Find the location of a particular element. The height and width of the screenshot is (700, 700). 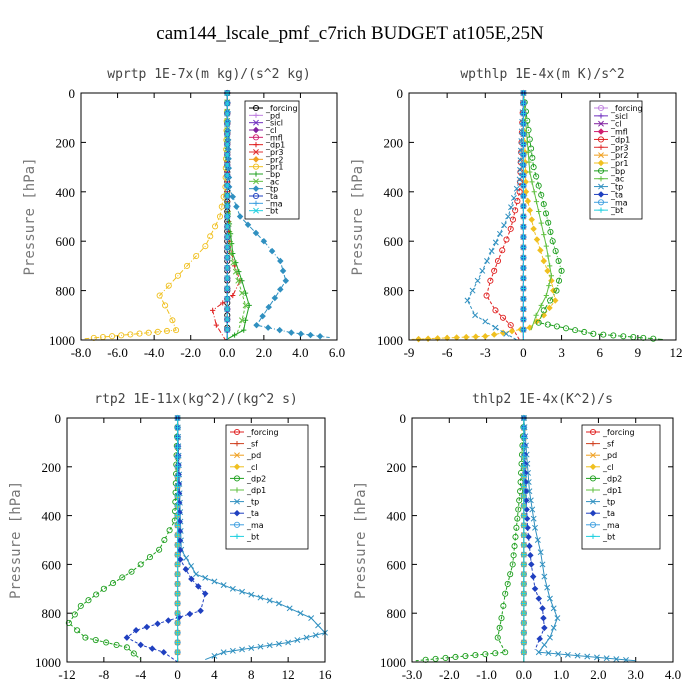

series-line is located at coordinates (165, 540).